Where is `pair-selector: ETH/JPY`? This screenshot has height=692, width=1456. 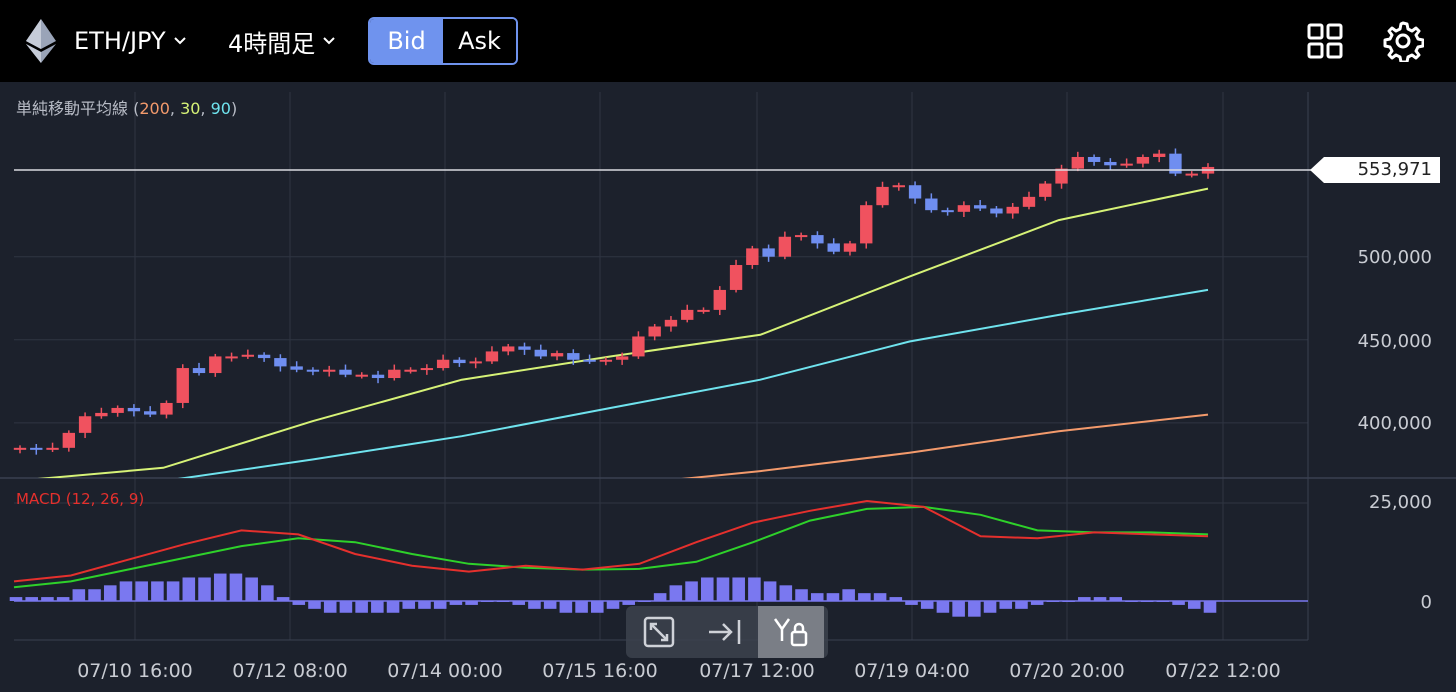 pair-selector: ETH/JPY is located at coordinates (106, 41).